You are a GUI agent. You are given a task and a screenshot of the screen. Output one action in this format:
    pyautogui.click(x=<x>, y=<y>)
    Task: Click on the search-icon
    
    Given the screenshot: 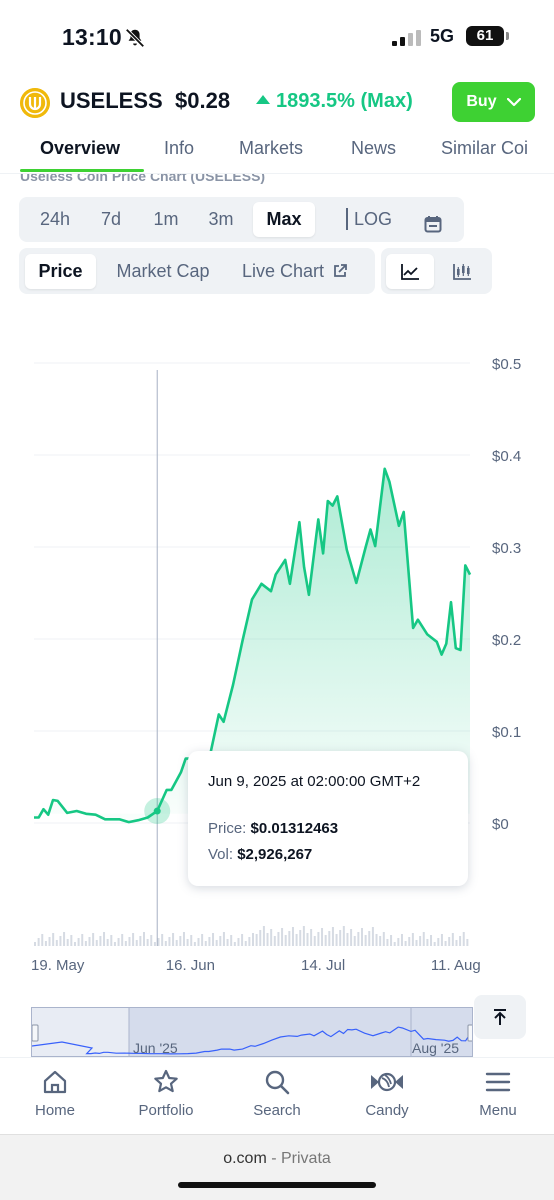 What is the action you would take?
    pyautogui.click(x=277, y=1082)
    